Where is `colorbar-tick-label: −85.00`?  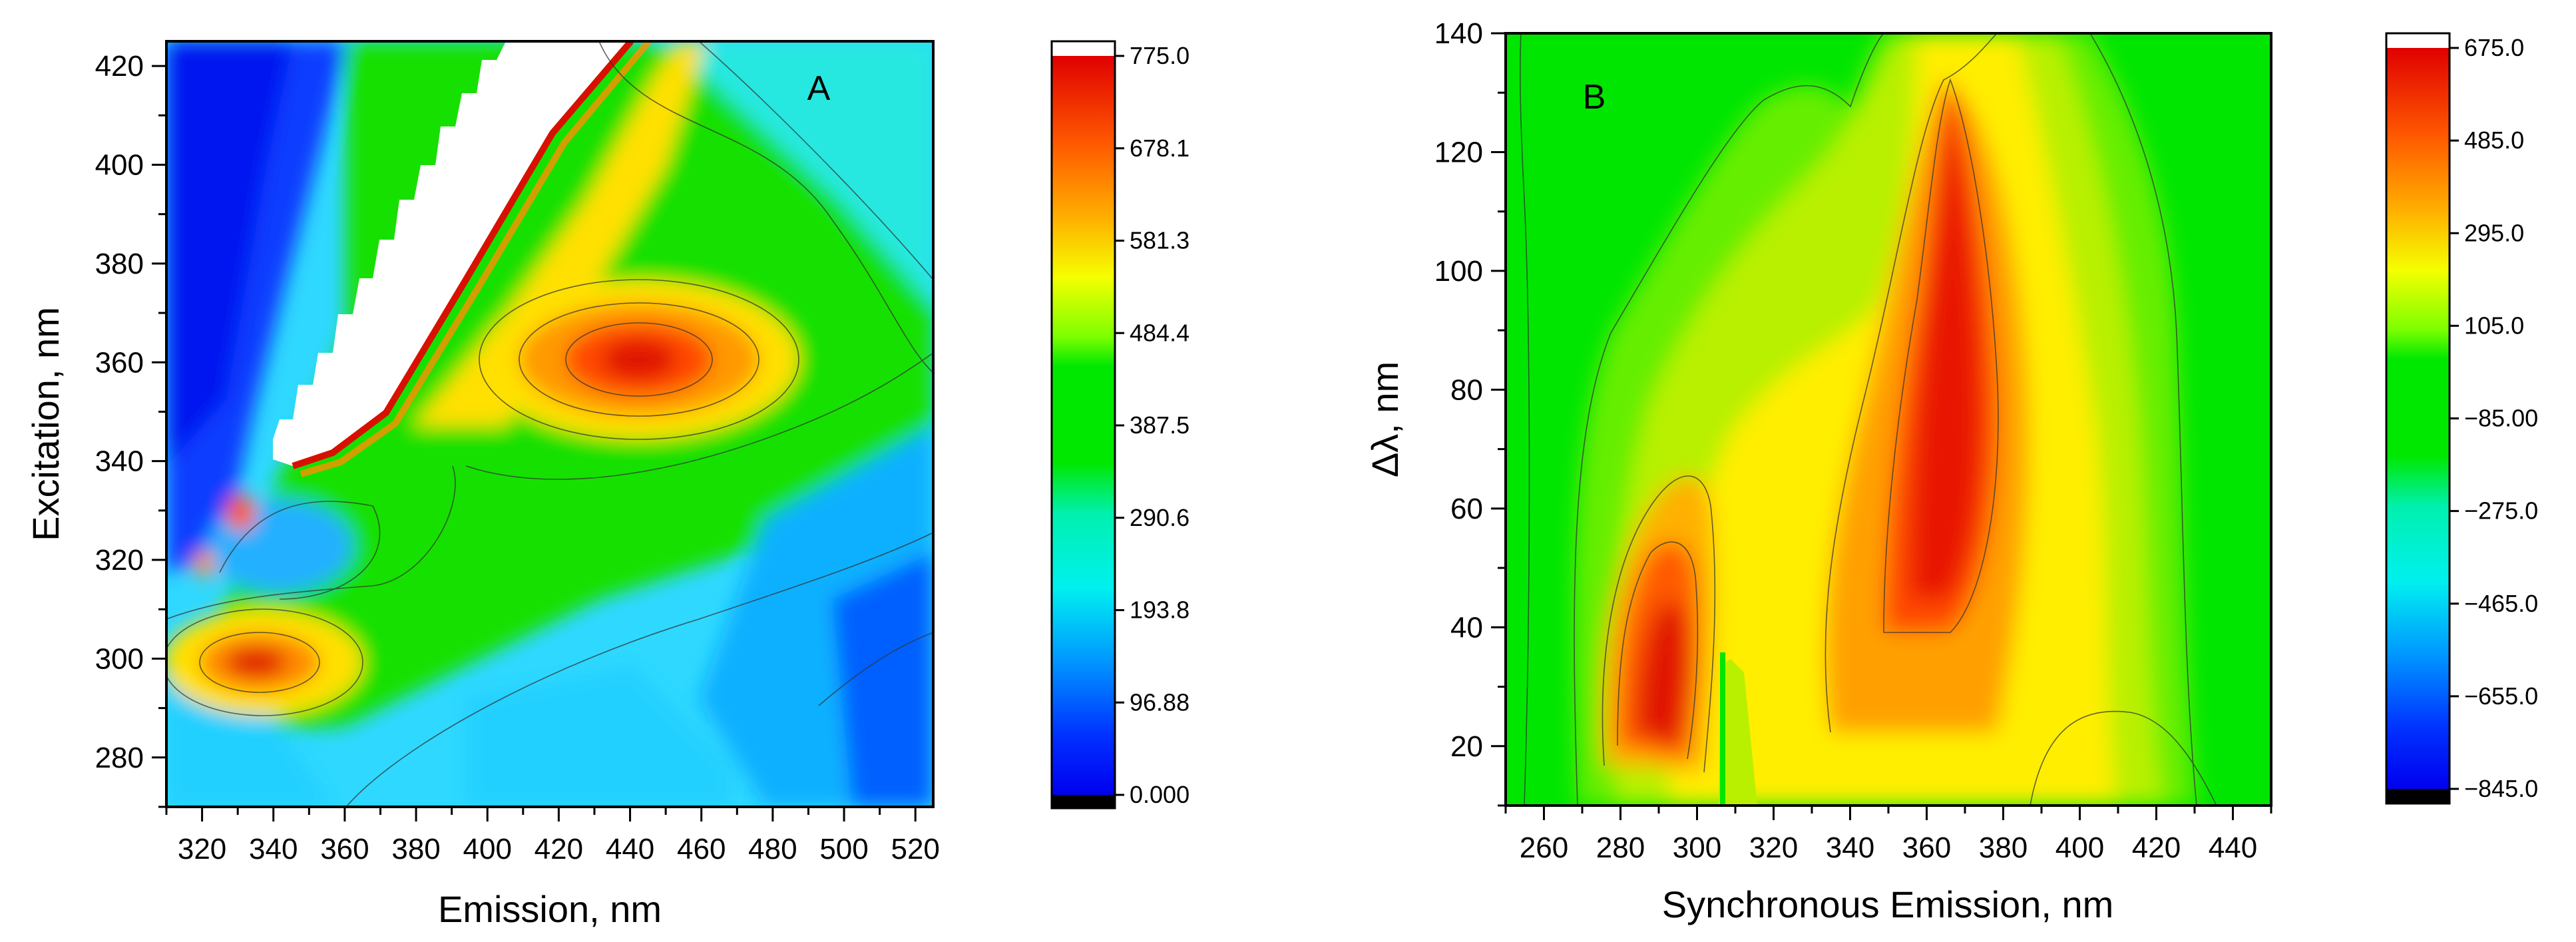 colorbar-tick-label: −85.00 is located at coordinates (2501, 418).